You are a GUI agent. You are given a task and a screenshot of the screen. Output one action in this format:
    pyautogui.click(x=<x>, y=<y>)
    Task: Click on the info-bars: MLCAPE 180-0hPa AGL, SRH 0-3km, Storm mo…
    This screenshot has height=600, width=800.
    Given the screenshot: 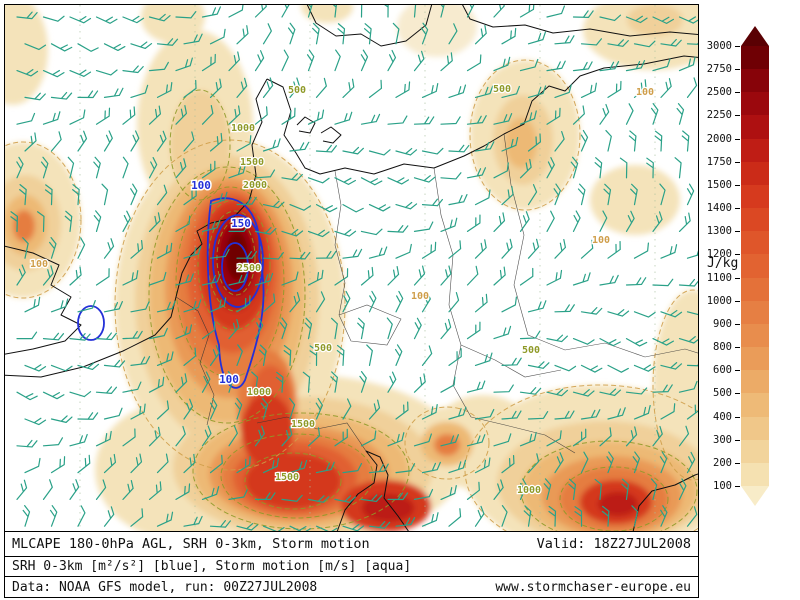 What is the action you would take?
    pyautogui.click(x=351, y=565)
    